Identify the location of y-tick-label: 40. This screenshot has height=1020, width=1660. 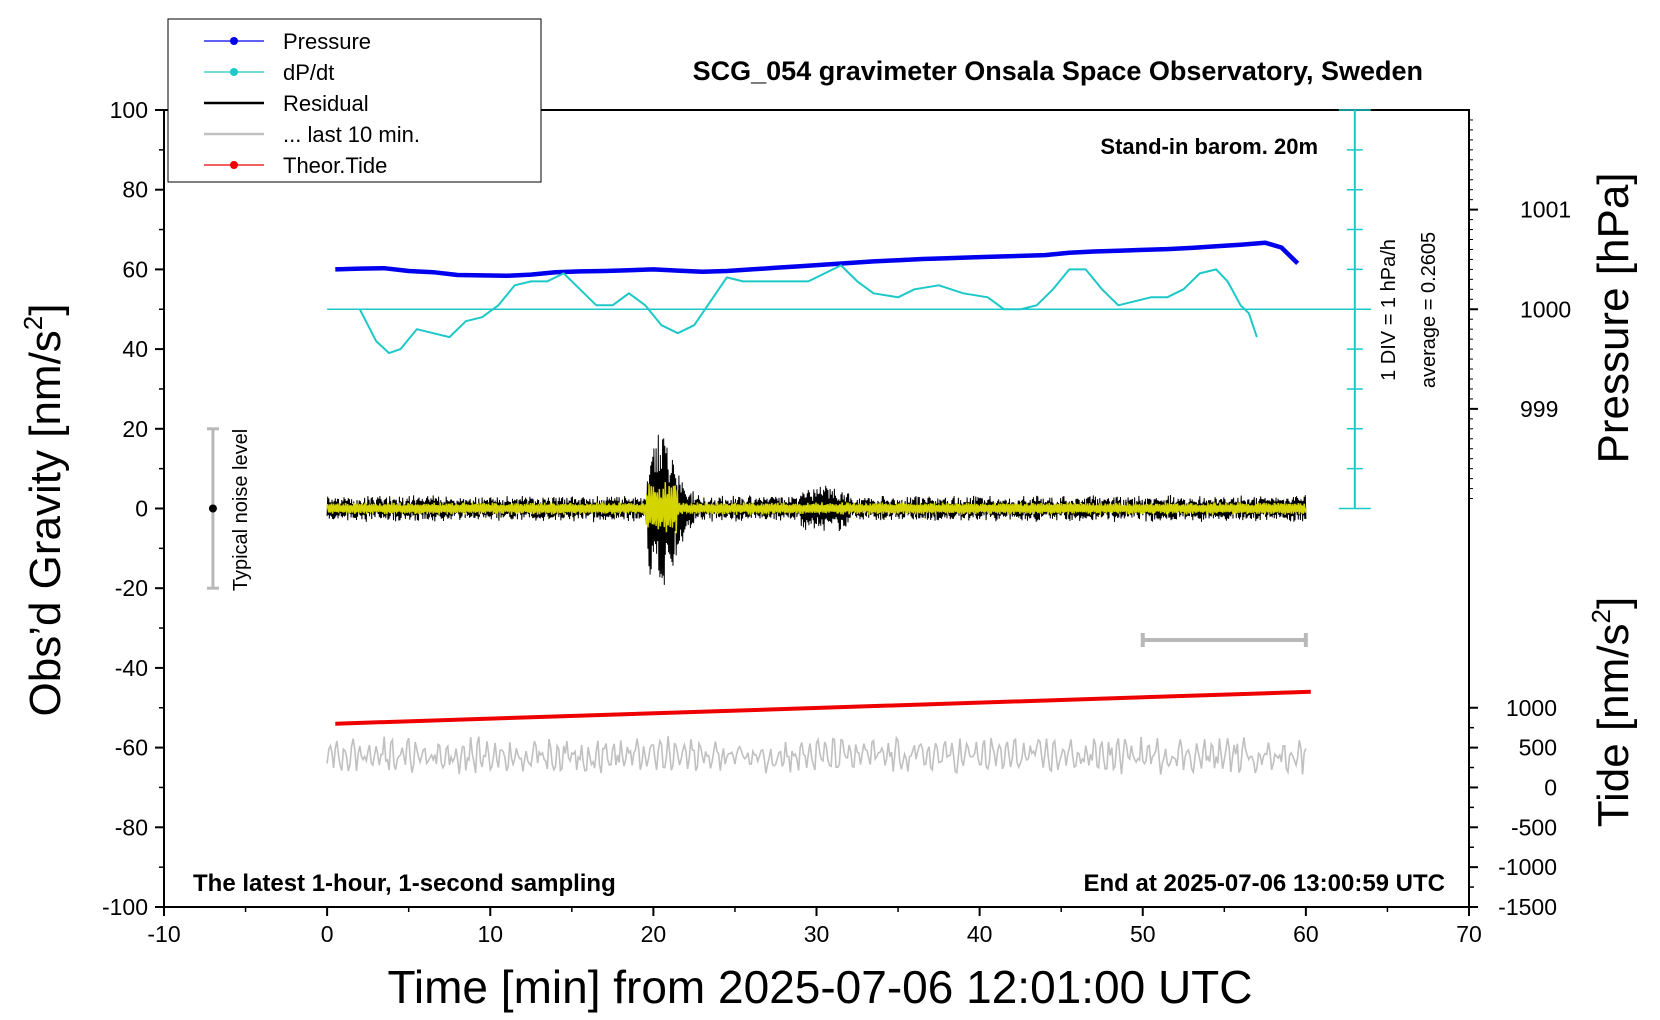
(135, 349).